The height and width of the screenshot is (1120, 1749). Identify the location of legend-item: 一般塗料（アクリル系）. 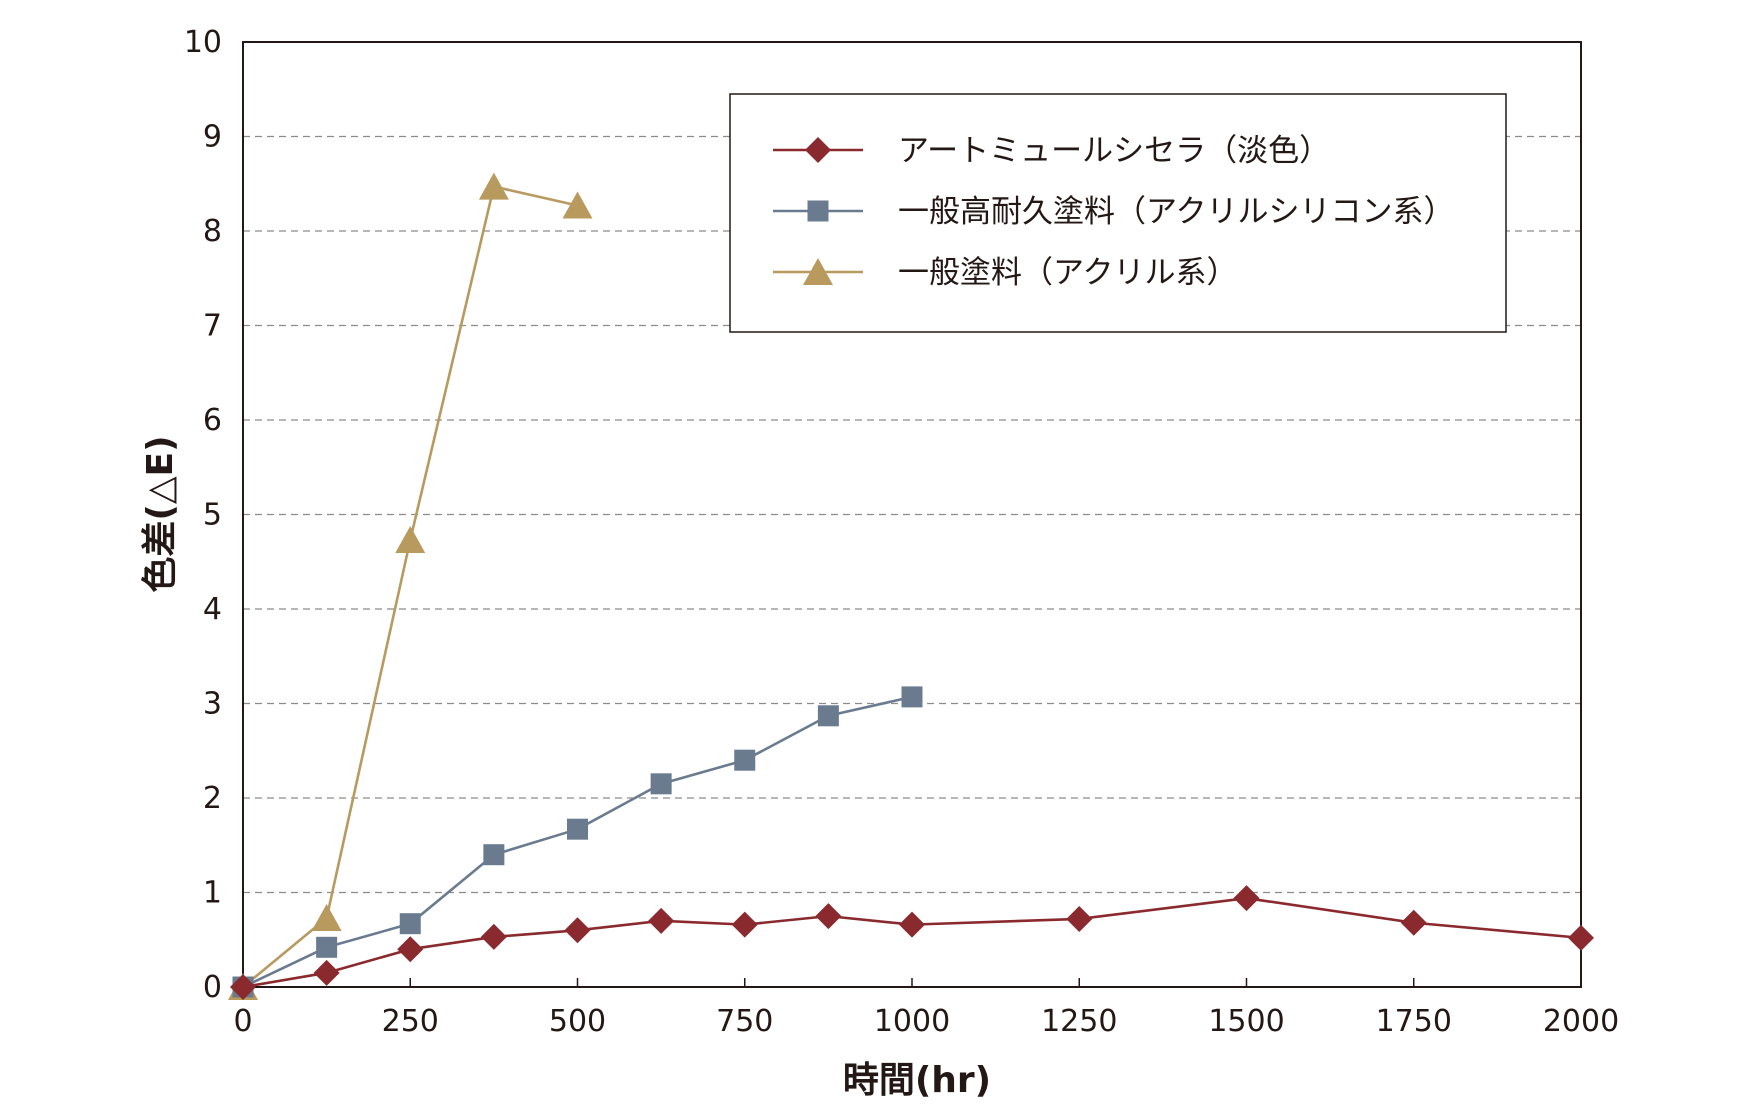
(1005, 273).